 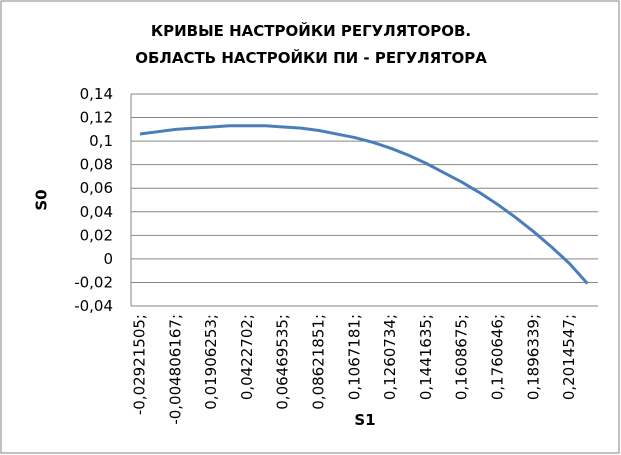 What do you see at coordinates (533, 357) in the screenshot?
I see `x-tick-label: 0,1896339;` at bounding box center [533, 357].